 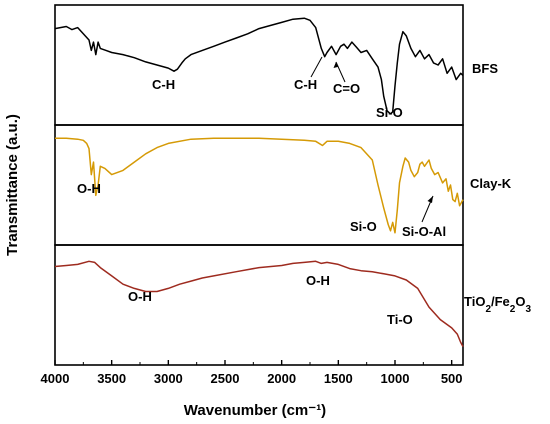 I want to click on annotation-si-o-al: Si-O-Al, so click(x=424, y=231).